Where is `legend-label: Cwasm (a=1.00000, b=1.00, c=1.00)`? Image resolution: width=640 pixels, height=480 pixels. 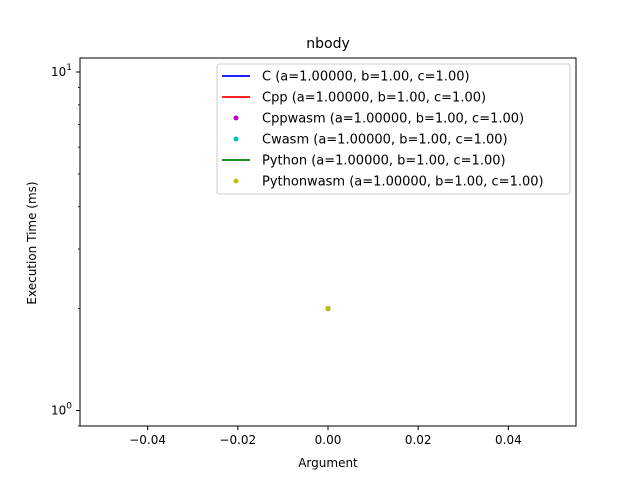 legend-label: Cwasm (a=1.00000, b=1.00, c=1.00) is located at coordinates (385, 140).